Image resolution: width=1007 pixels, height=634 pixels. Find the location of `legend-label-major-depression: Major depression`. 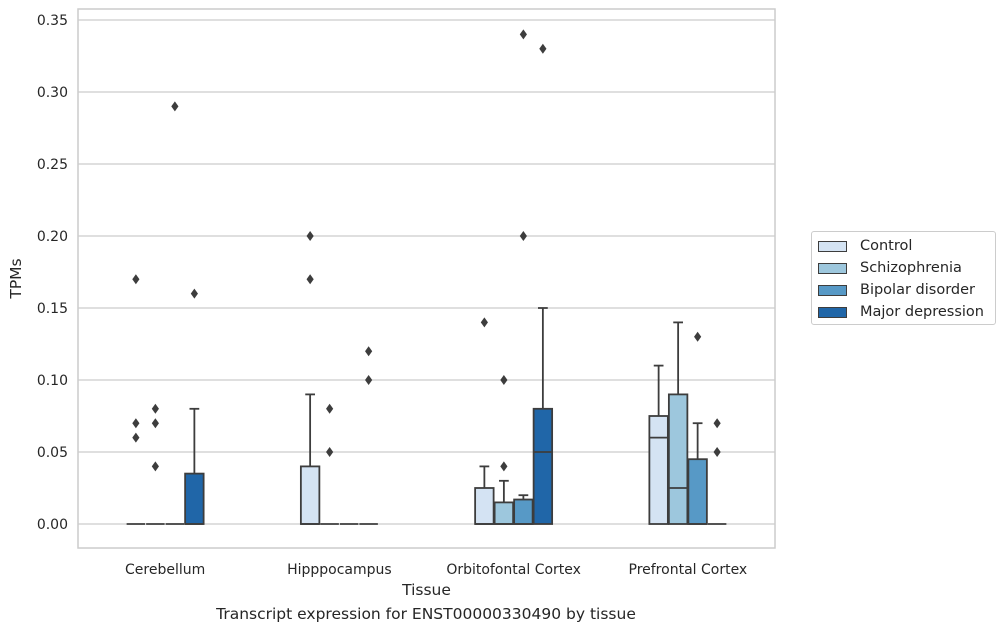

legend-label-major-depression: Major depression is located at coordinates (922, 312).